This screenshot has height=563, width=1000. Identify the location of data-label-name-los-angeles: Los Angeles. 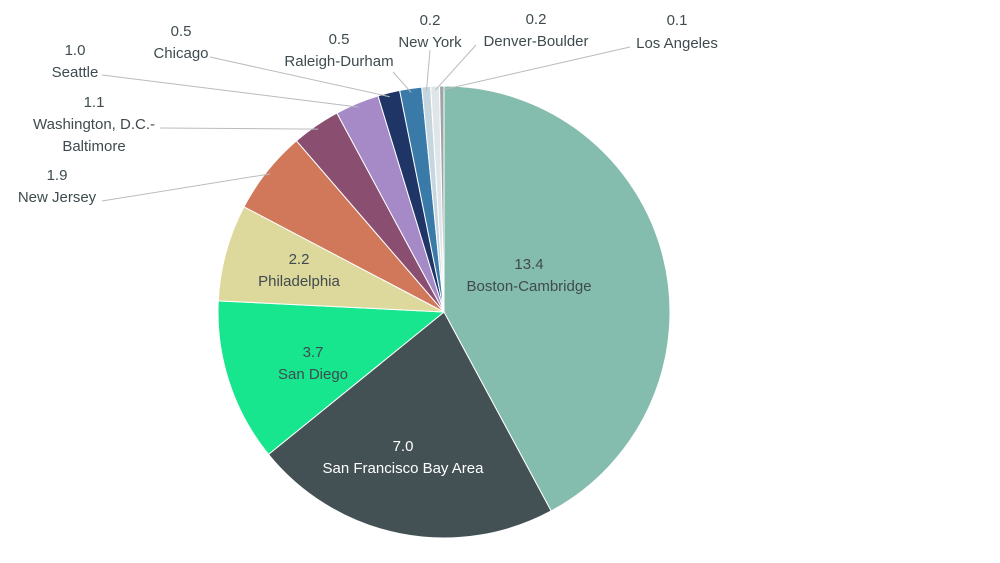
(677, 43).